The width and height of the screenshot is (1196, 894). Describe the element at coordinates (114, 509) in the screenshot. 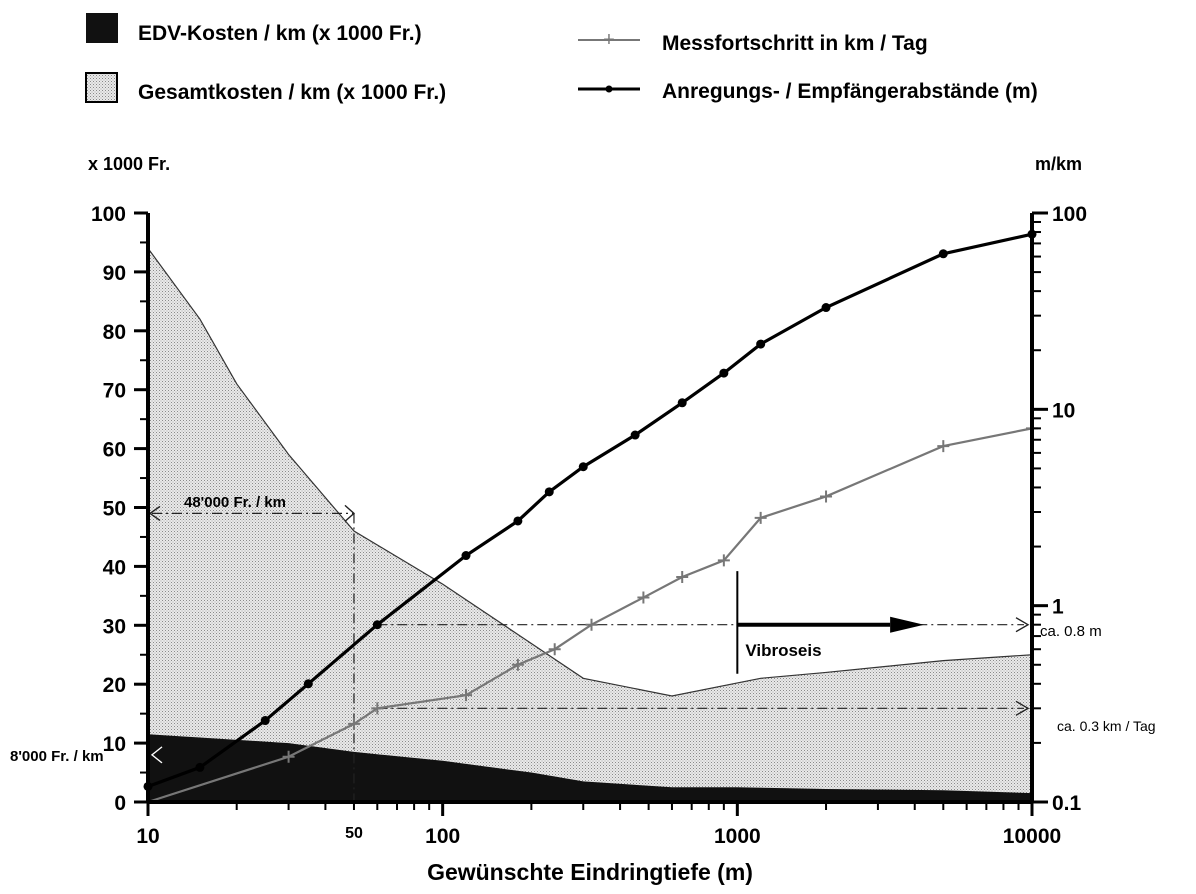

I see `y-left-tick-label: 50` at that location.